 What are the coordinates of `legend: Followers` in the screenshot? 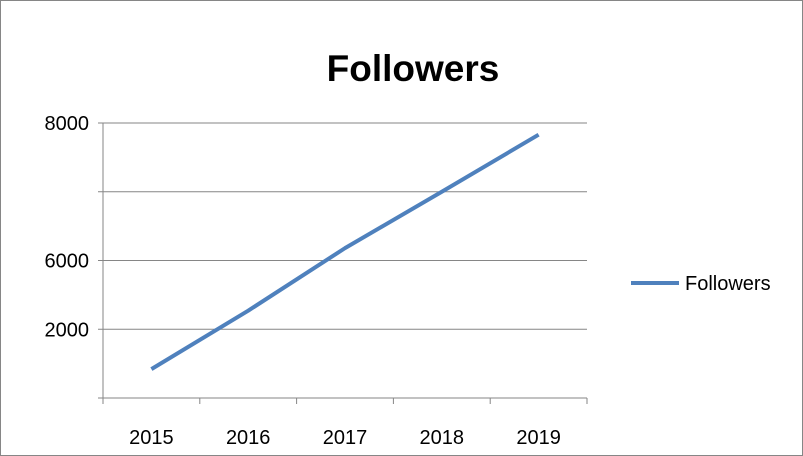 It's located at (701, 284).